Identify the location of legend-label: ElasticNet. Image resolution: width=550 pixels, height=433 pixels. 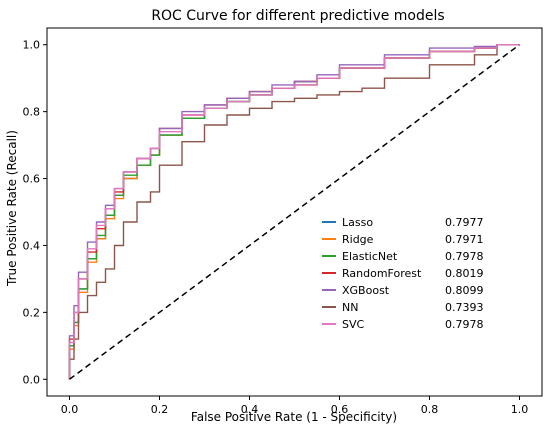
(370, 256).